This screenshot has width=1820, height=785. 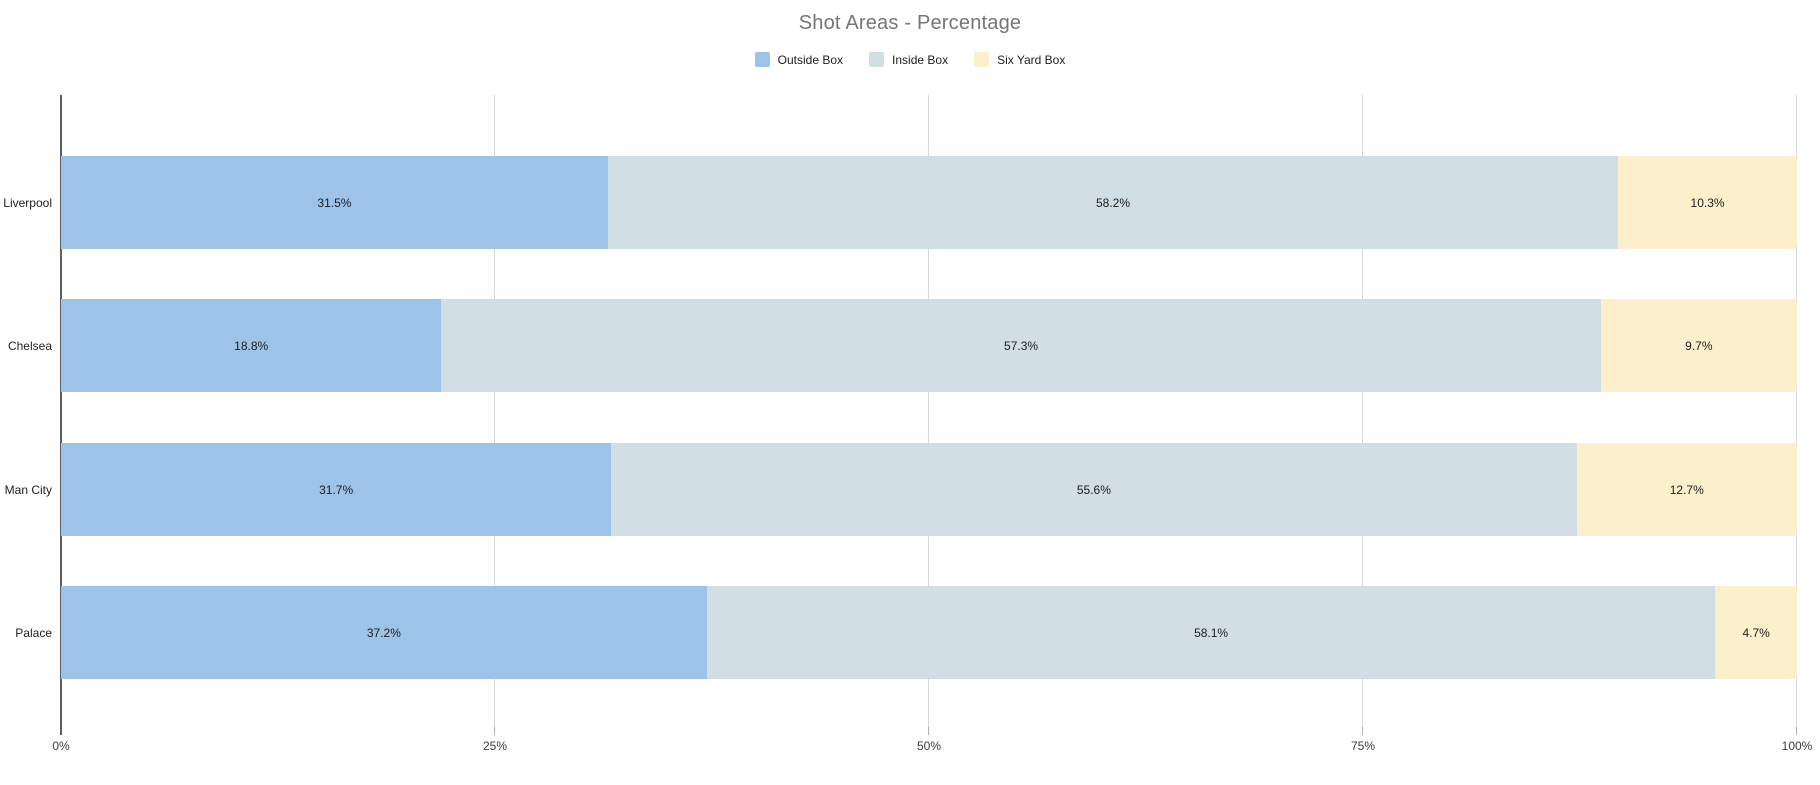 I want to click on bar-value-label: 58.1%, so click(x=1211, y=632).